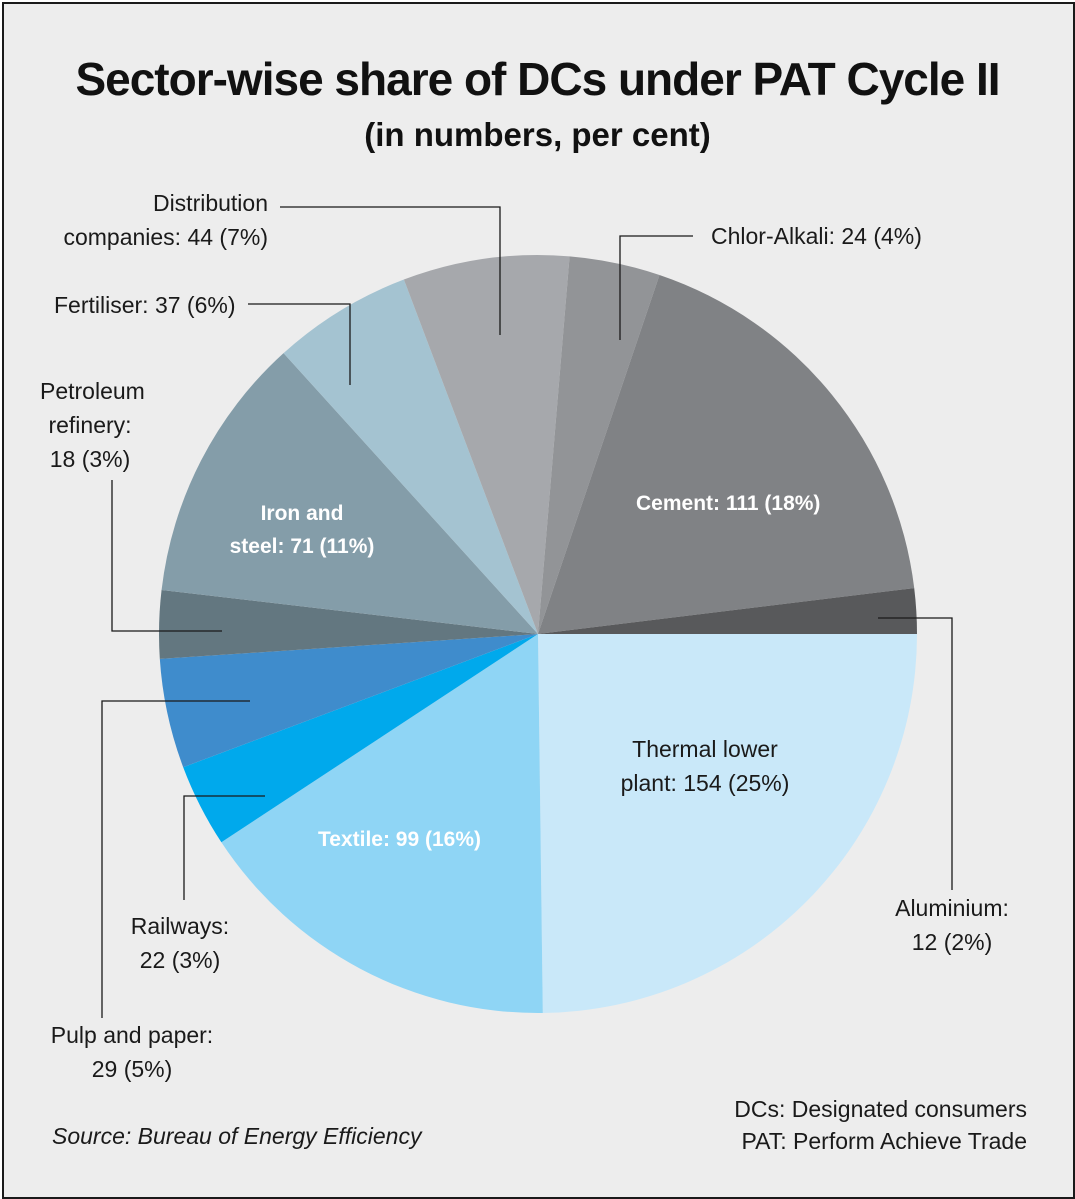  I want to click on label-pulp-paper: Pulp and paper: 29 (5%), so click(132, 1052).